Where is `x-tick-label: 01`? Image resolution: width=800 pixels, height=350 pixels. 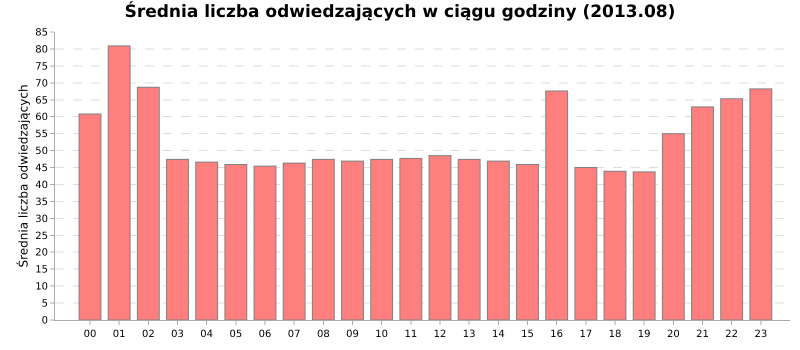 x-tick-label: 01 is located at coordinates (119, 334).